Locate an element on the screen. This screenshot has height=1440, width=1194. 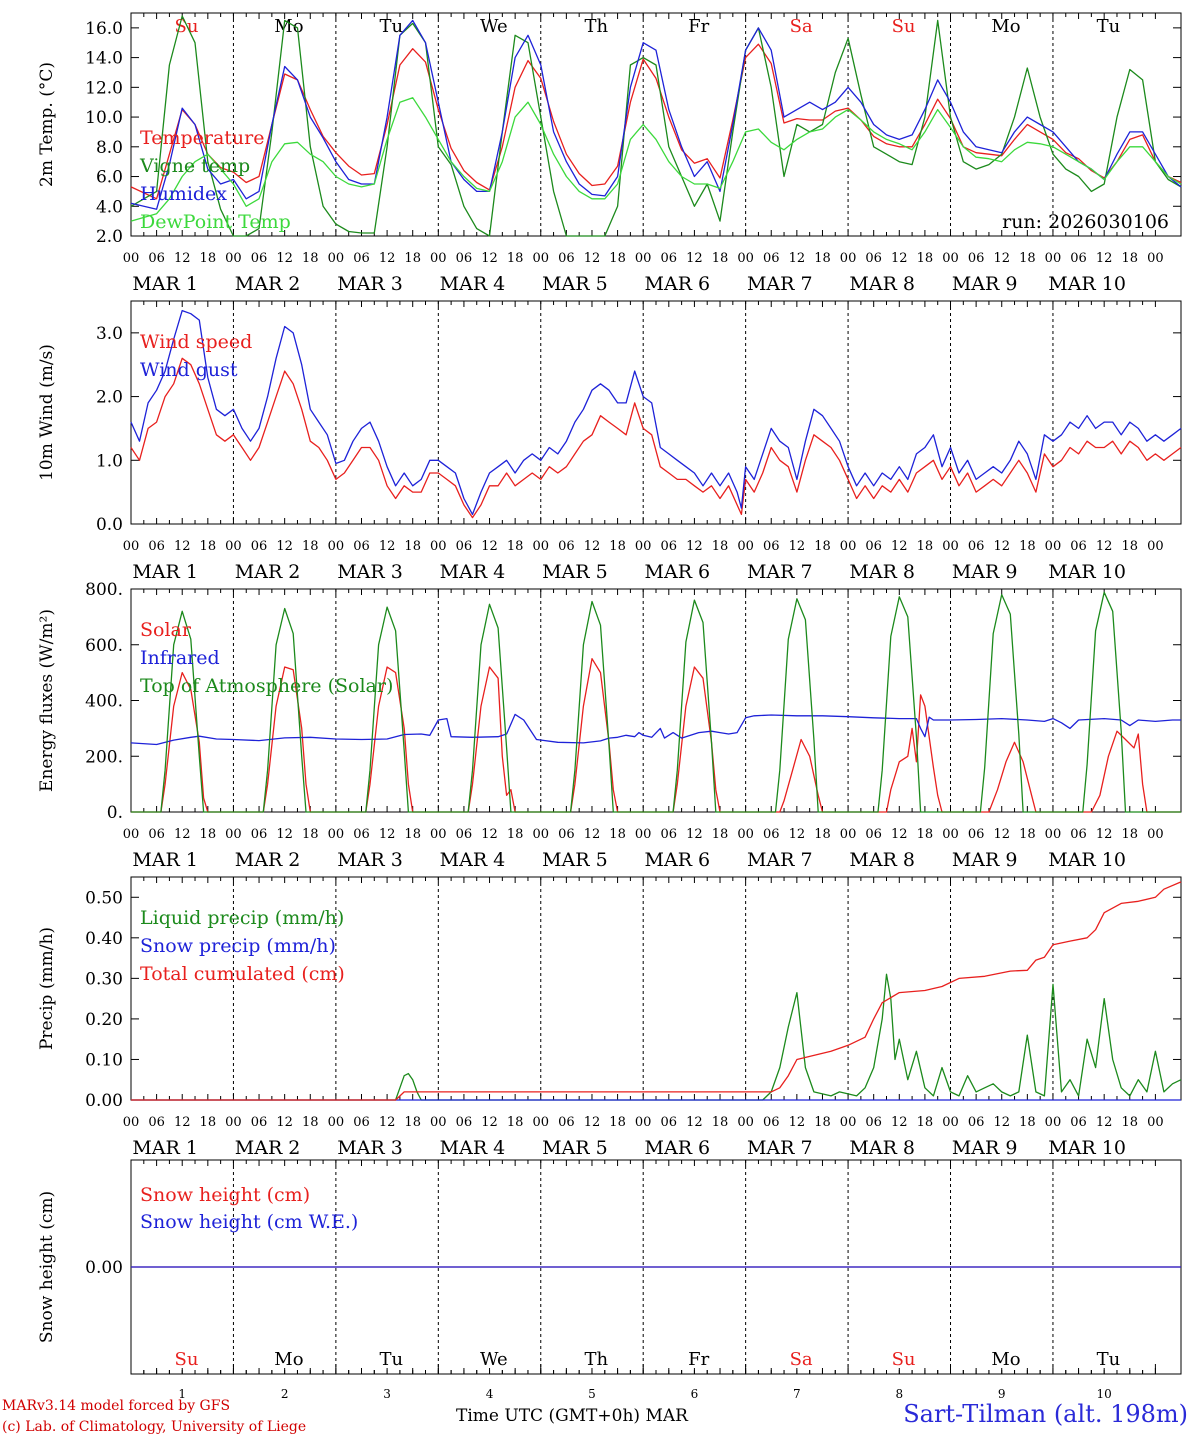
day-number: 9 is located at coordinates (1002, 1394).